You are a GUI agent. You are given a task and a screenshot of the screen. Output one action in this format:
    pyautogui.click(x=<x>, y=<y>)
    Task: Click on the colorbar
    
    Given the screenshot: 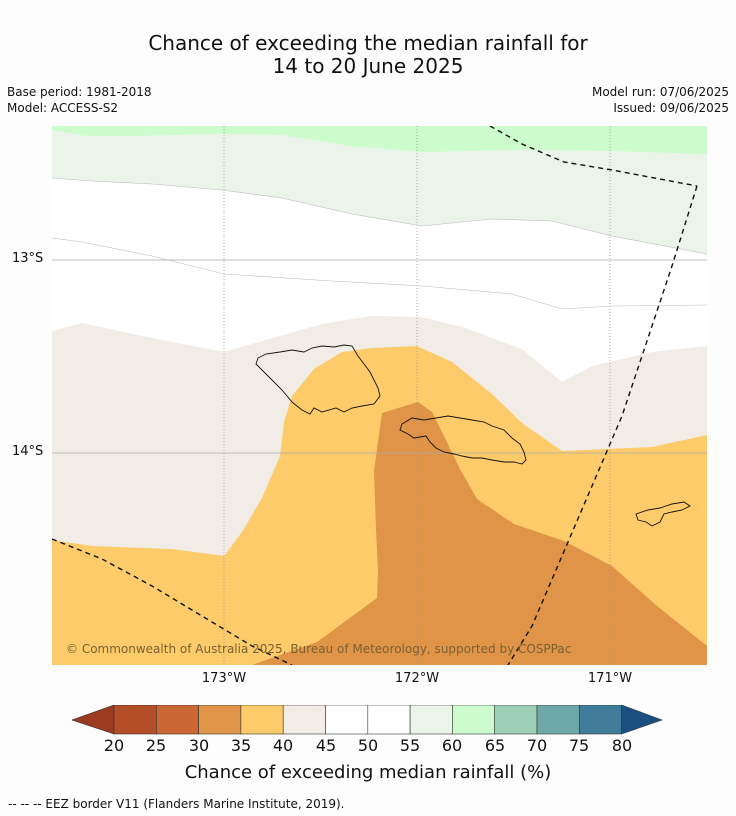 What is the action you would take?
    pyautogui.click(x=367, y=720)
    